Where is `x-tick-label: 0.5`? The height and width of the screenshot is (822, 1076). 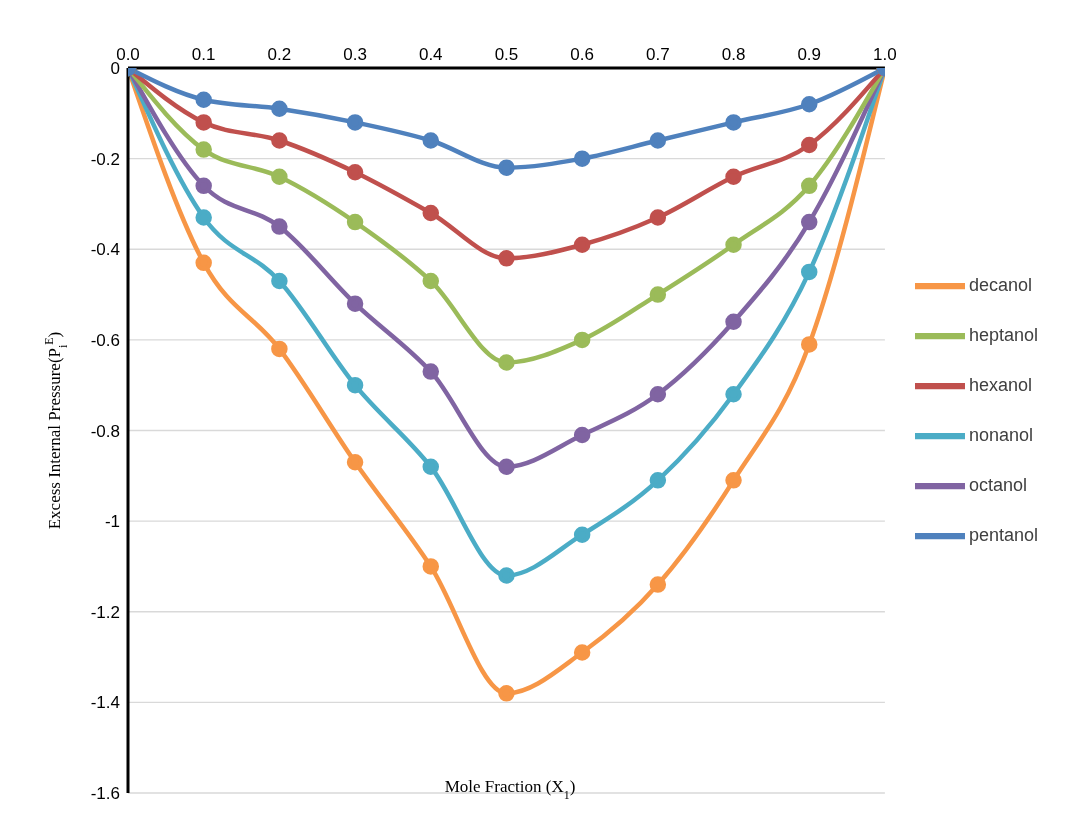
x-tick-label: 0.5 is located at coordinates (506, 54).